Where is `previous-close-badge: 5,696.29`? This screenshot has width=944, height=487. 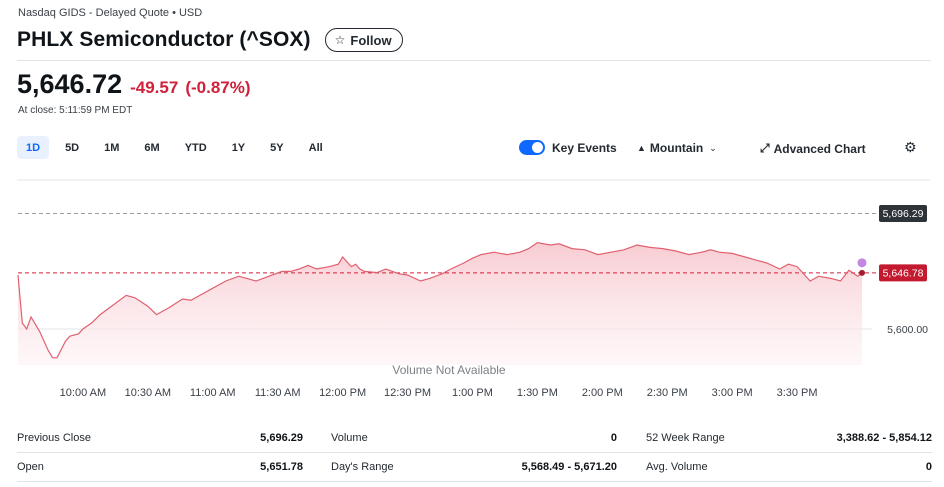 previous-close-badge: 5,696.29 is located at coordinates (903, 213).